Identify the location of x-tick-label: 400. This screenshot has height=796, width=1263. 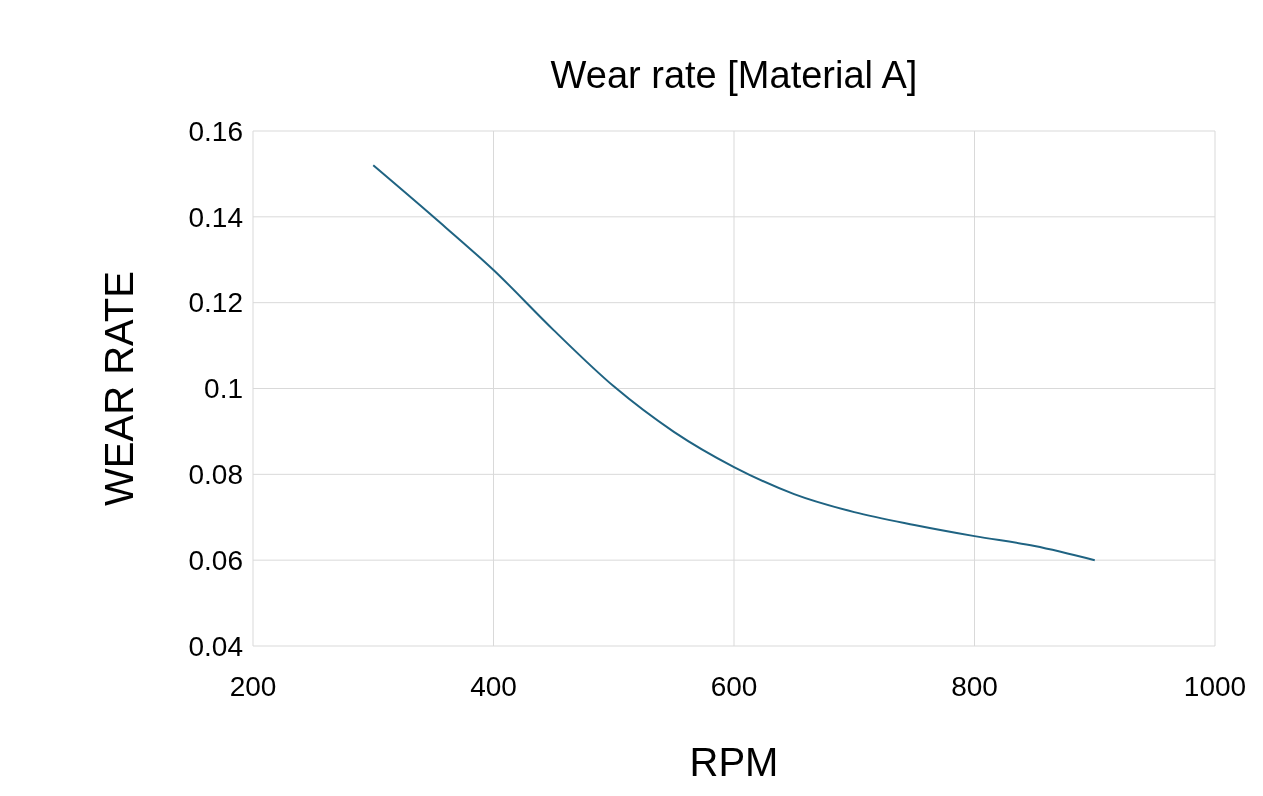
(493, 686).